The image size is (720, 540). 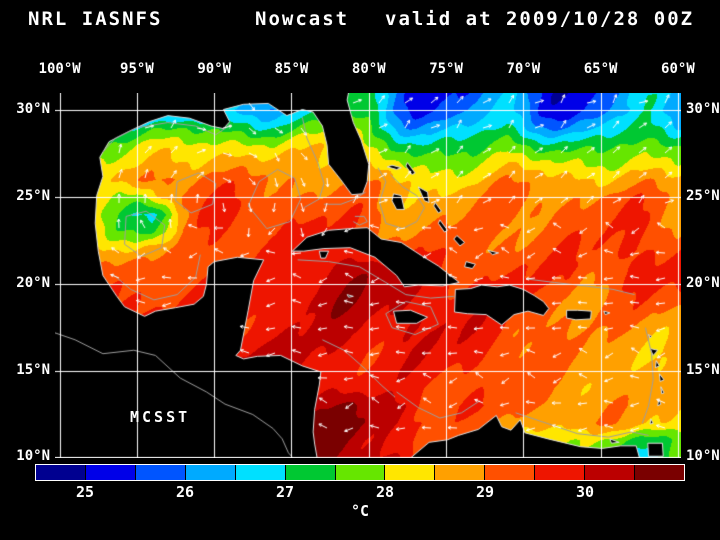 I want to click on lon-tick-label: 95°W, so click(x=137, y=69).